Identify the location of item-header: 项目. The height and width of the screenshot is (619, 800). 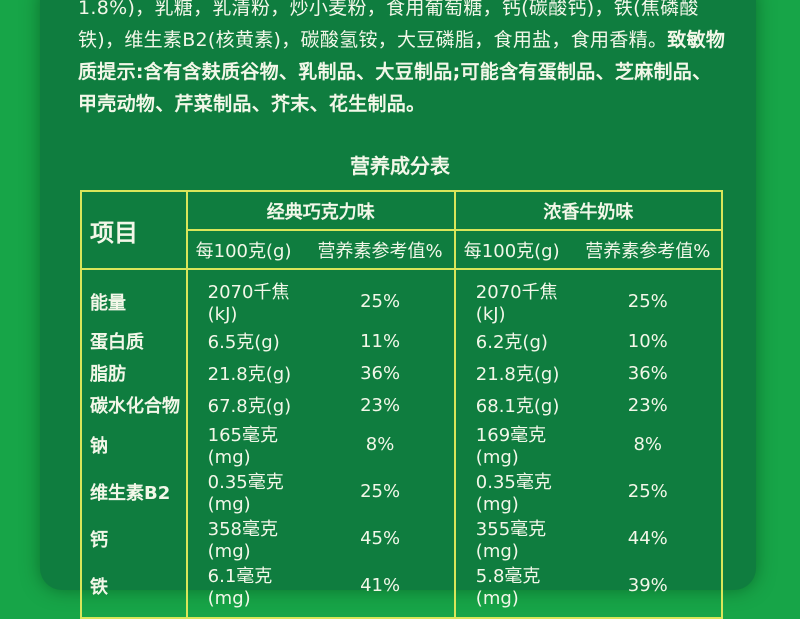
(114, 232).